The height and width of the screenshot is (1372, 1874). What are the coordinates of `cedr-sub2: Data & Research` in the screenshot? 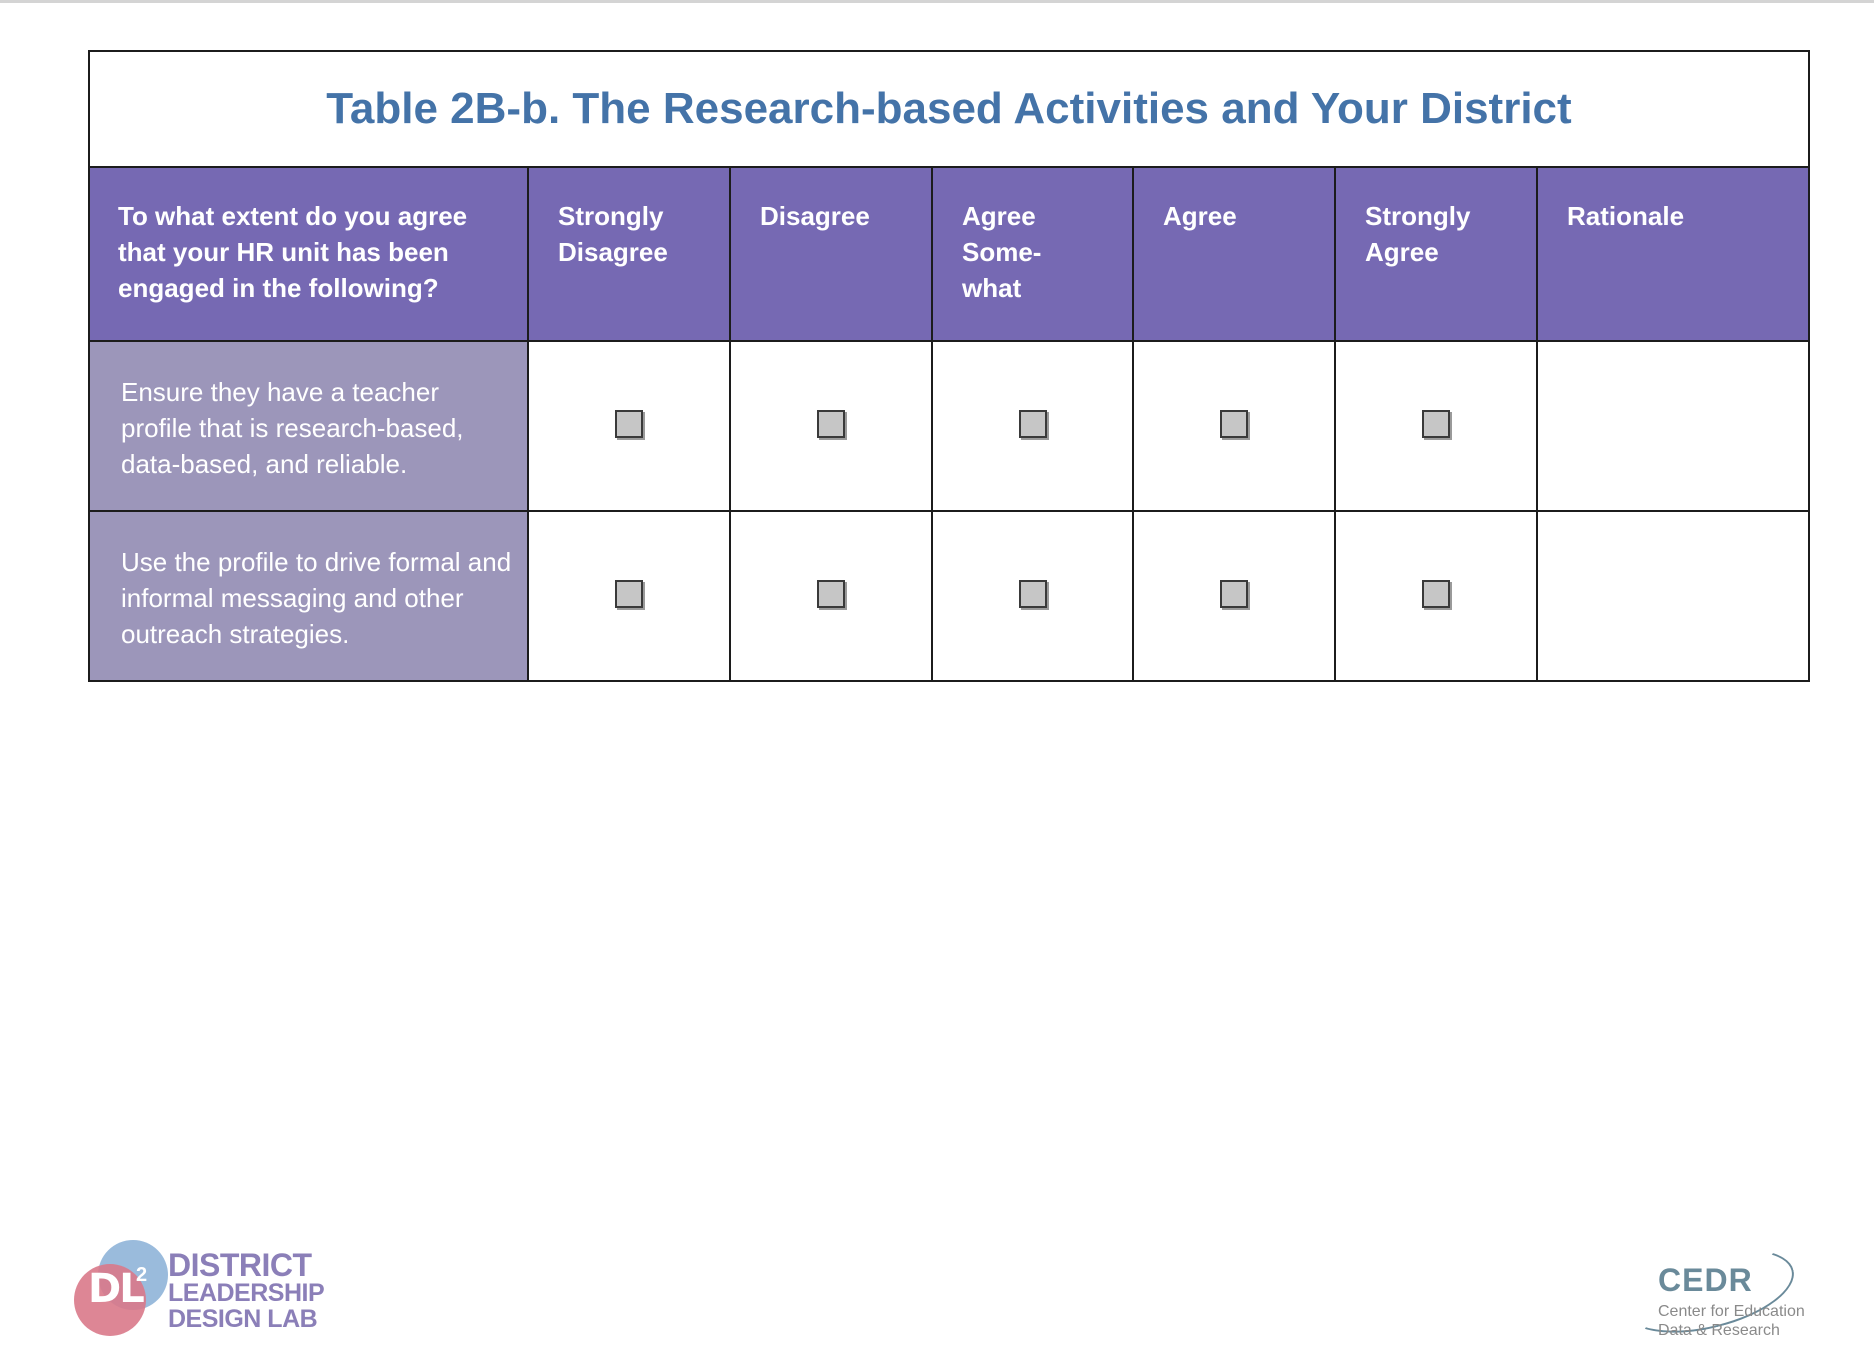 It's located at (1719, 1330).